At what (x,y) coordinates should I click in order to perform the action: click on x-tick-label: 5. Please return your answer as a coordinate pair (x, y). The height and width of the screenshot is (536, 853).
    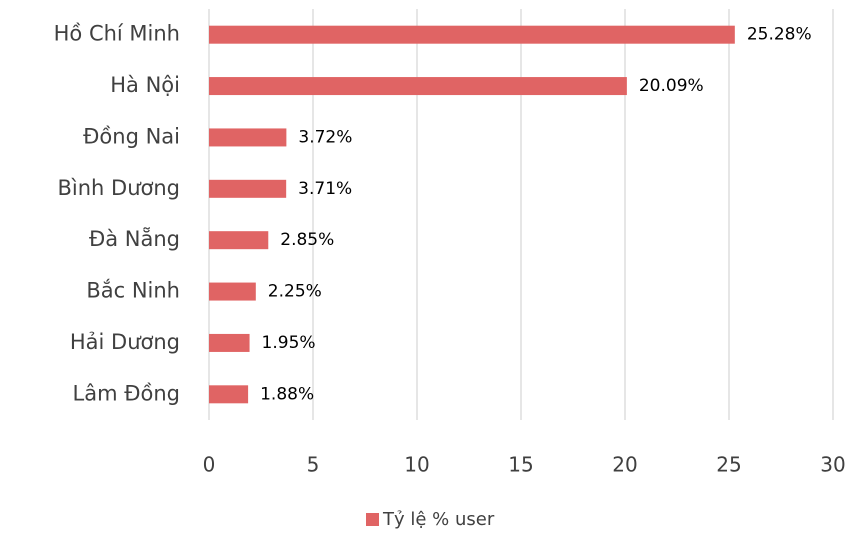
    Looking at the image, I should click on (313, 465).